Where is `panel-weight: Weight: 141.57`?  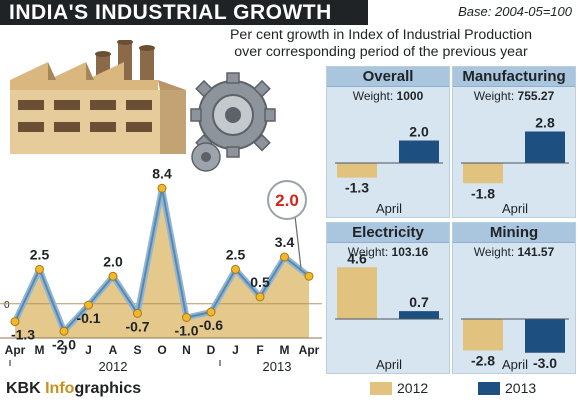
panel-weight: Weight: 141.57 is located at coordinates (514, 252).